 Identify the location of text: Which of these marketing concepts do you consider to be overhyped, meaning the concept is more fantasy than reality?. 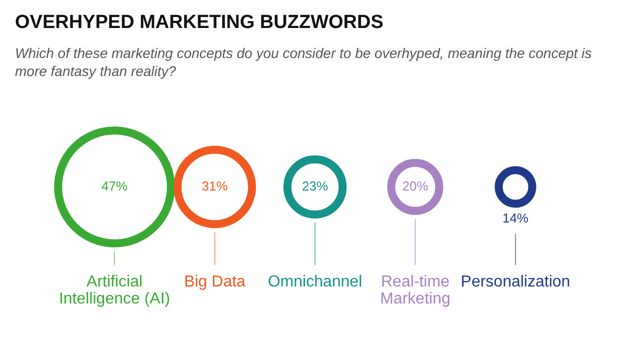
(304, 62).